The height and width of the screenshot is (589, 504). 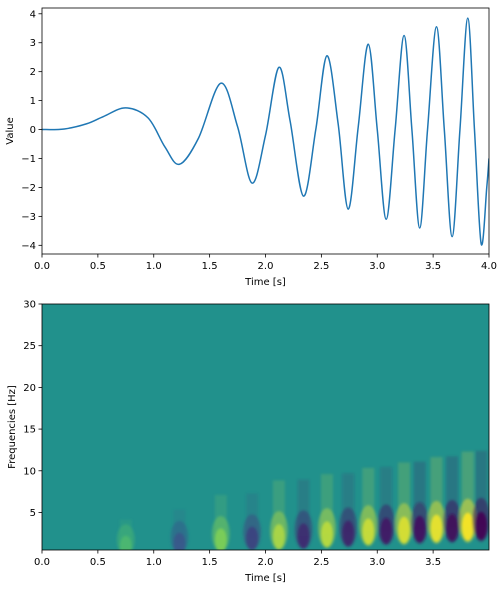 I want to click on y-tick-label: 0, so click(x=33, y=130).